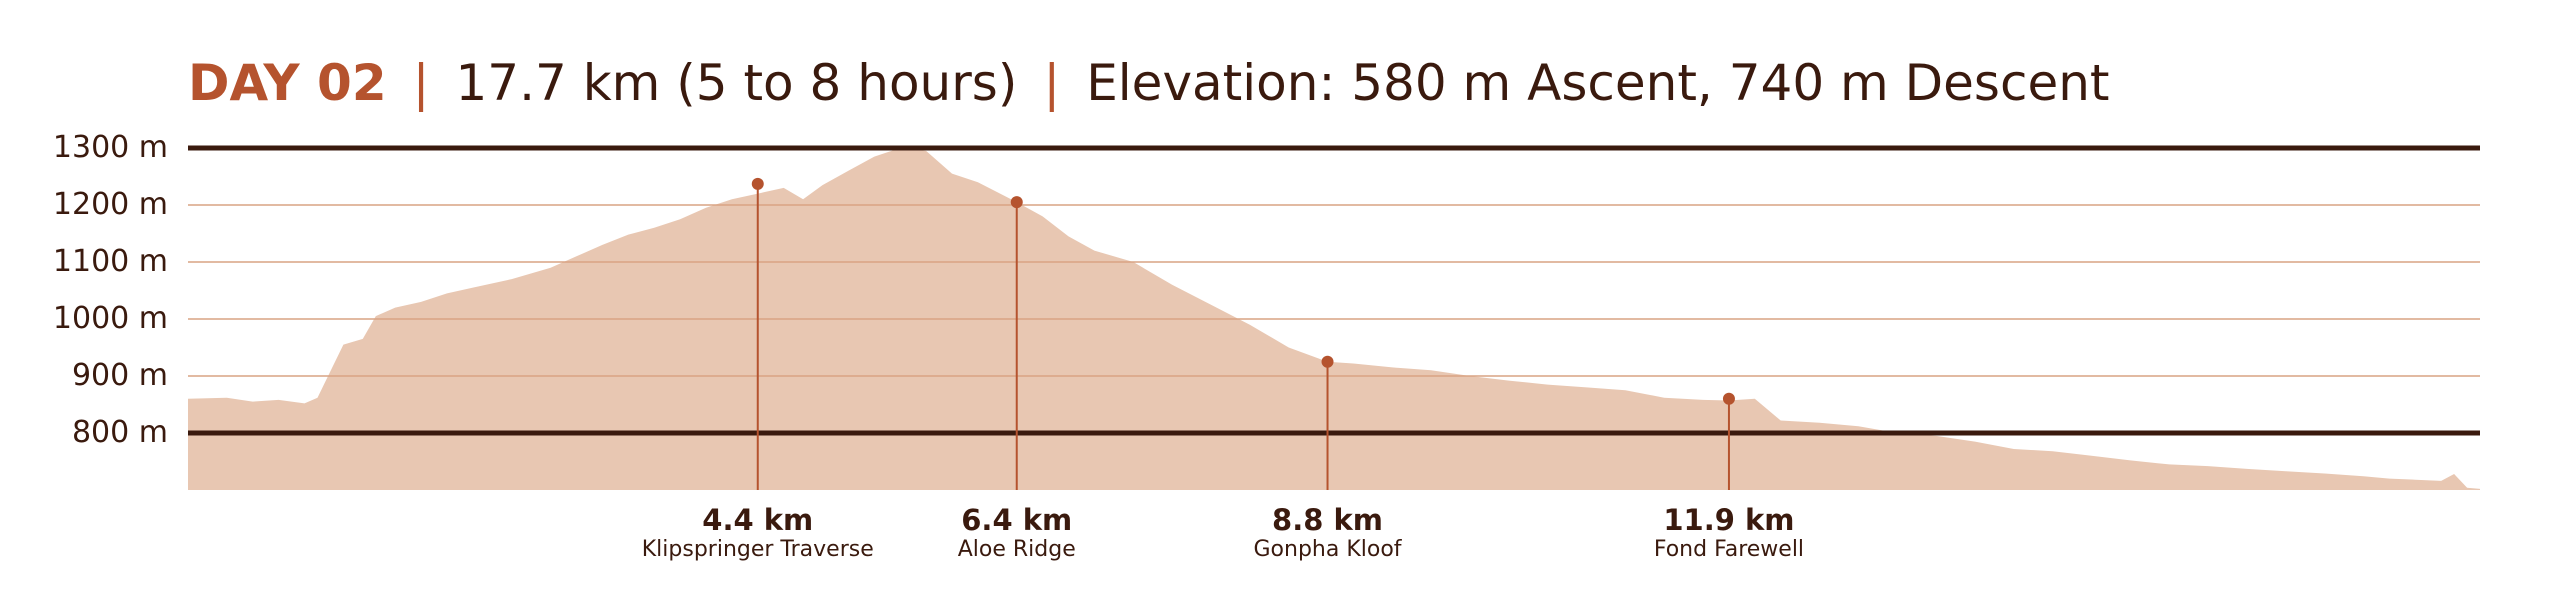 The width and height of the screenshot is (2560, 609). What do you see at coordinates (1327, 520) in the screenshot?
I see `waypoint-distance-label: 8.8 km` at bounding box center [1327, 520].